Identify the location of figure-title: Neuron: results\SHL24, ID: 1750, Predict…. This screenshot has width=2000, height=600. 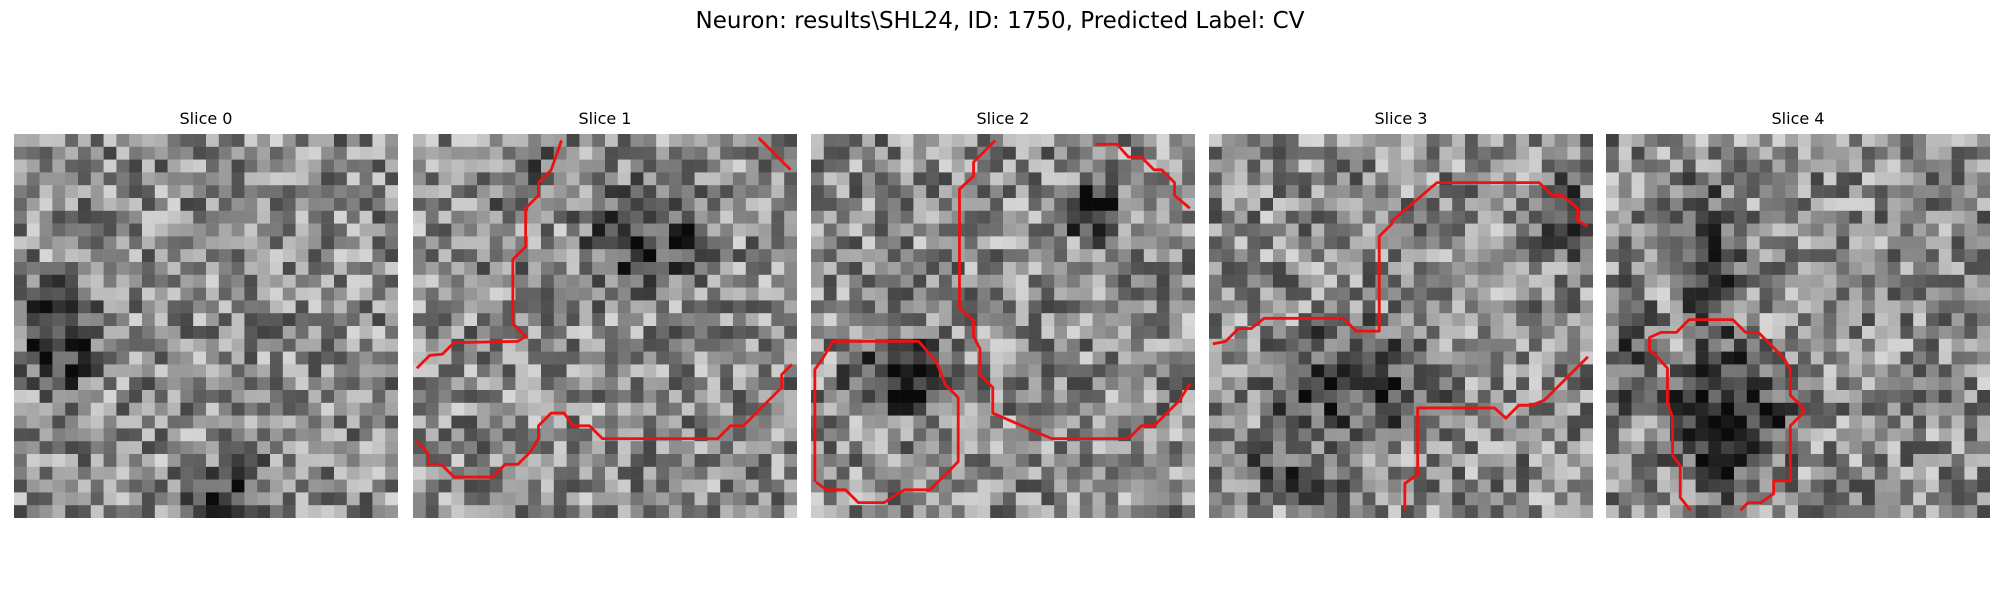
(1000, 21).